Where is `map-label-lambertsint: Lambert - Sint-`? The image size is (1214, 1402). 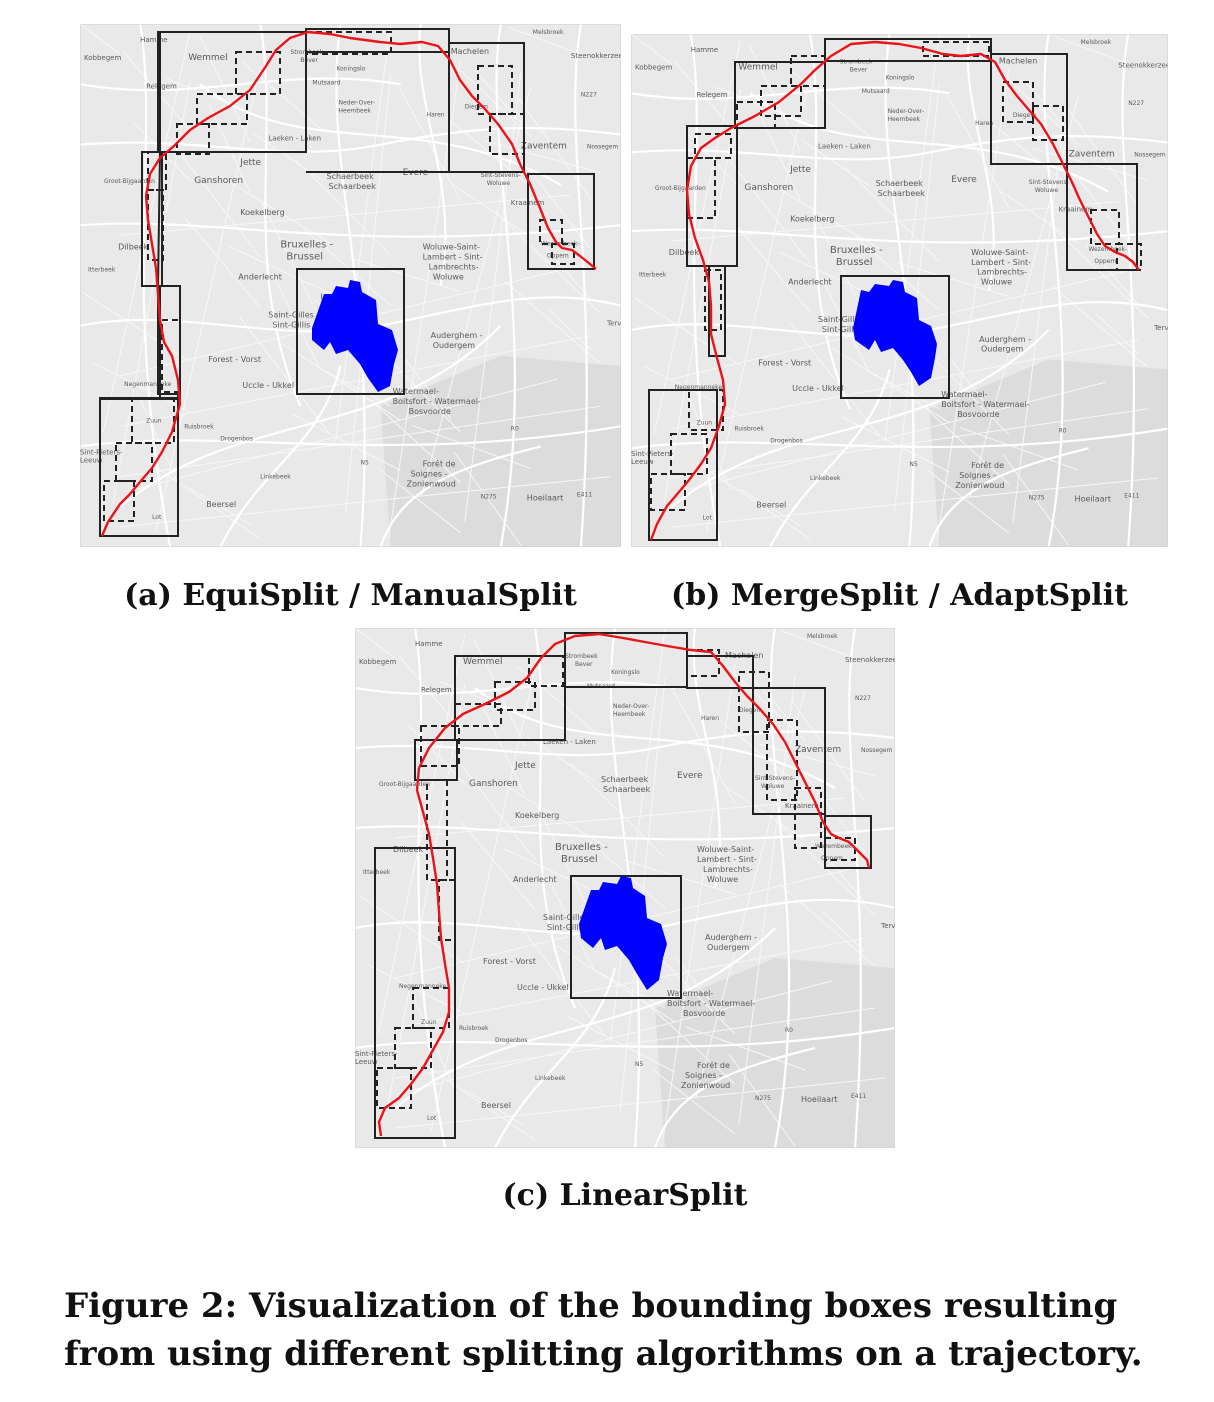
map-label-lambertsint: Lambert - Sint- is located at coordinates (1001, 262).